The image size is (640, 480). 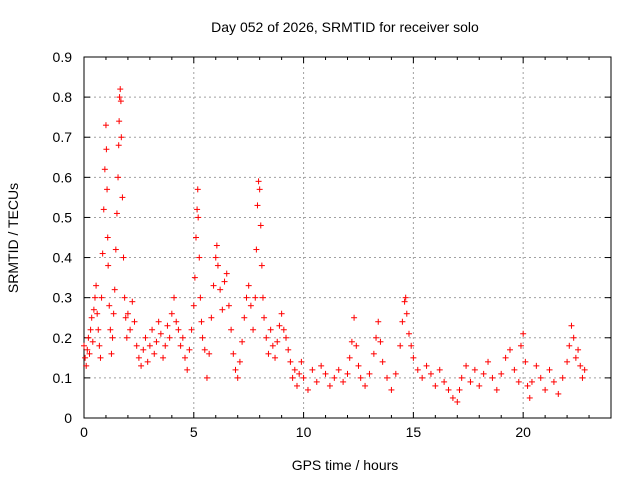 I want to click on y-tick-label: 0.3, so click(x=63, y=298).